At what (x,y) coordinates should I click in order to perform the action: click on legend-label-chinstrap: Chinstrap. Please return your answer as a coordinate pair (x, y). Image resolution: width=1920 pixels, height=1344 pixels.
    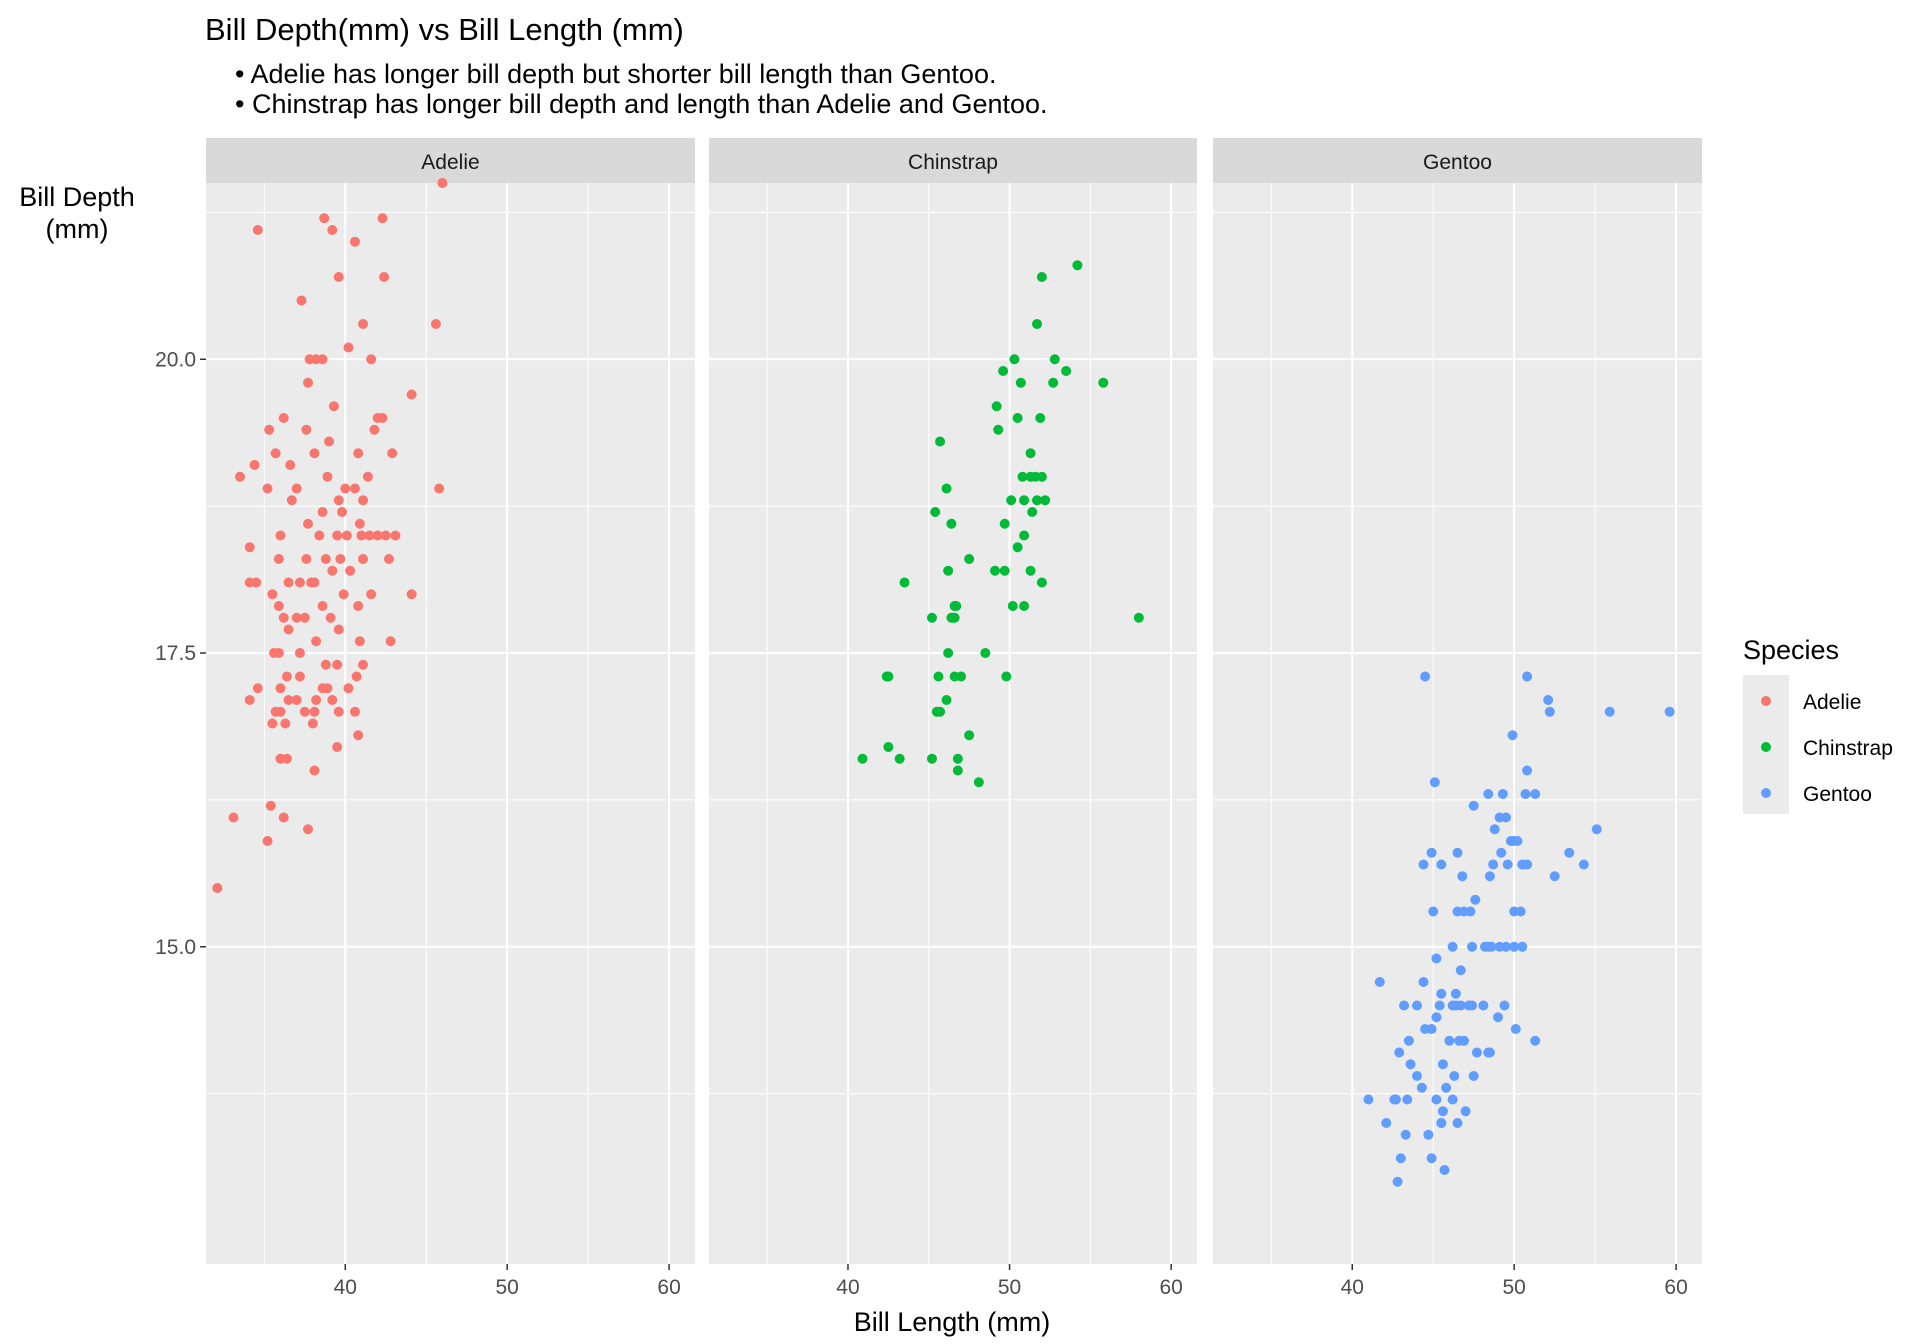
    Looking at the image, I should click on (1848, 748).